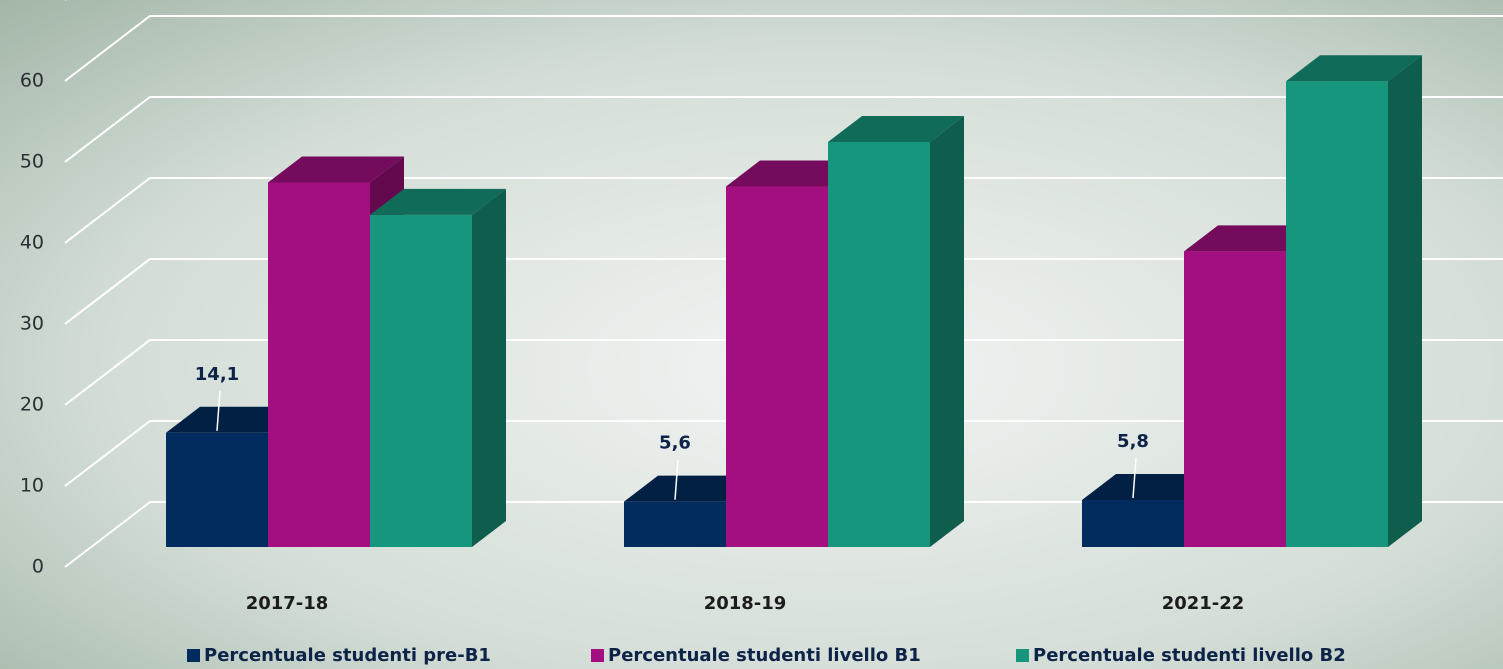 This screenshot has height=669, width=1503. What do you see at coordinates (217, 374) in the screenshot?
I see `data-label: 14,1` at bounding box center [217, 374].